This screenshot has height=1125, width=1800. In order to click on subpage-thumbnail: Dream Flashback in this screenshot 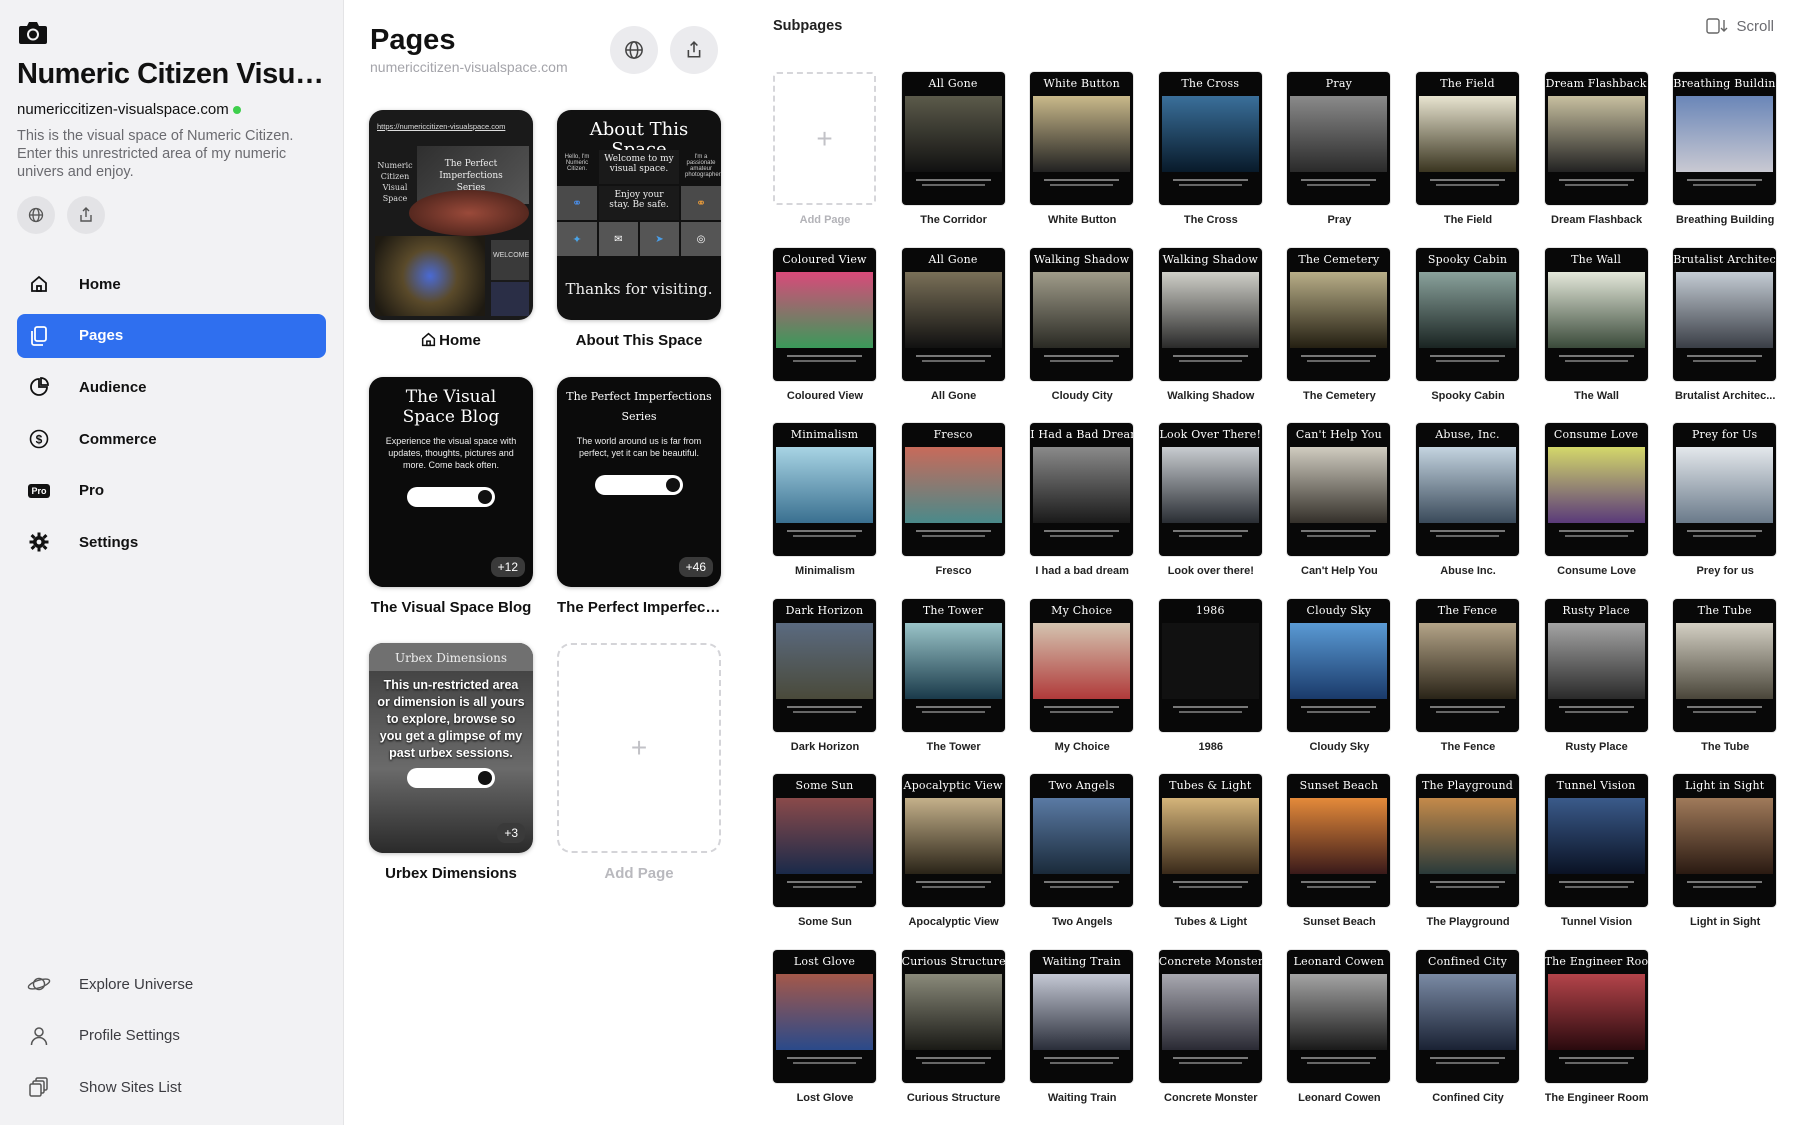, I will do `click(1596, 138)`.